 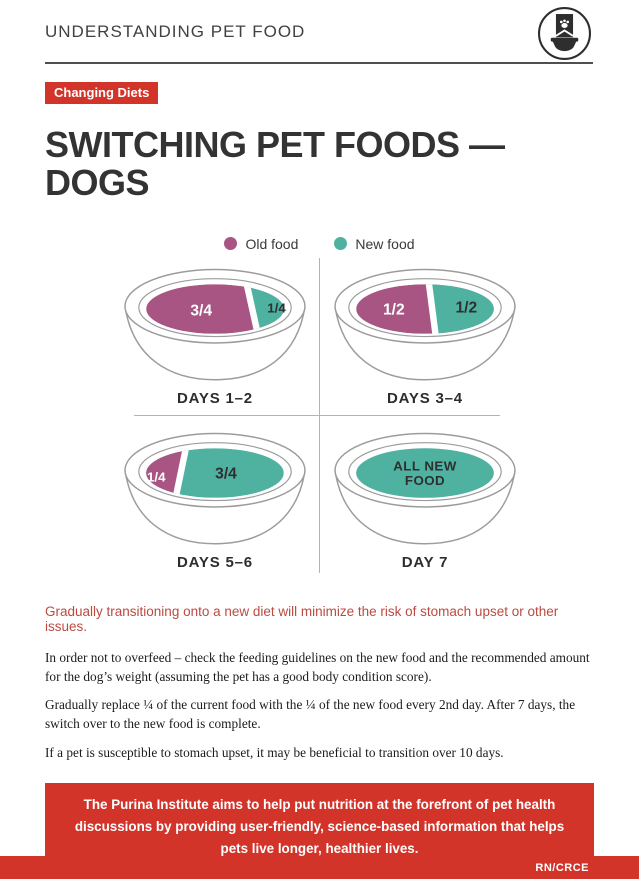 I want to click on bowl-days-3-4: 1/2 1/2 DAYS 3–4, so click(x=425, y=340).